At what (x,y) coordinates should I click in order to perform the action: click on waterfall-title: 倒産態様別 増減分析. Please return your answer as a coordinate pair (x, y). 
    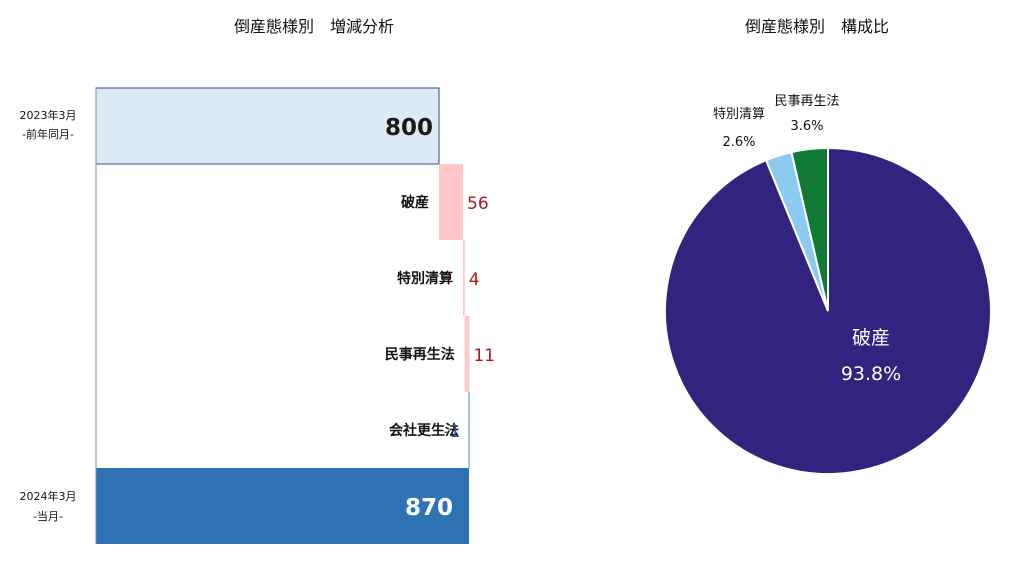
    Looking at the image, I should click on (314, 26).